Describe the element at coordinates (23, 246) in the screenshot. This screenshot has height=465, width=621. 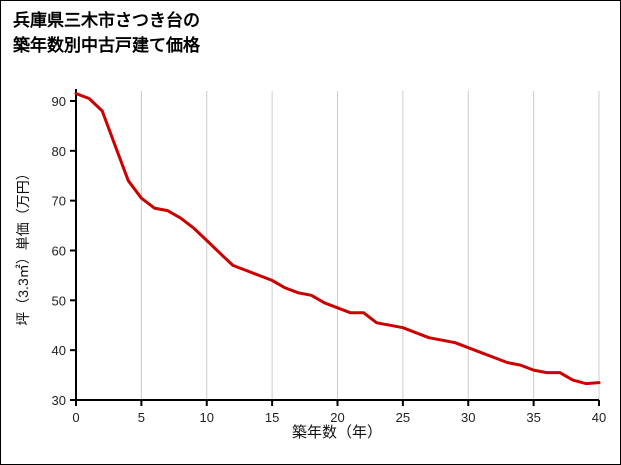
I see `y-axis-label: 坪（3.3㎡）単価（万円）` at that location.